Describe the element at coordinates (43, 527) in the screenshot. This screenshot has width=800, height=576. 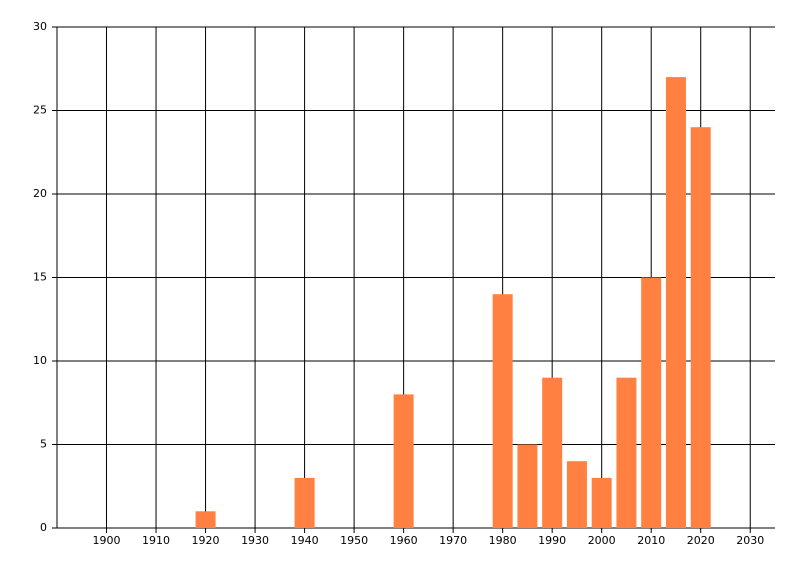
I see `y-tick-label: 0` at that location.